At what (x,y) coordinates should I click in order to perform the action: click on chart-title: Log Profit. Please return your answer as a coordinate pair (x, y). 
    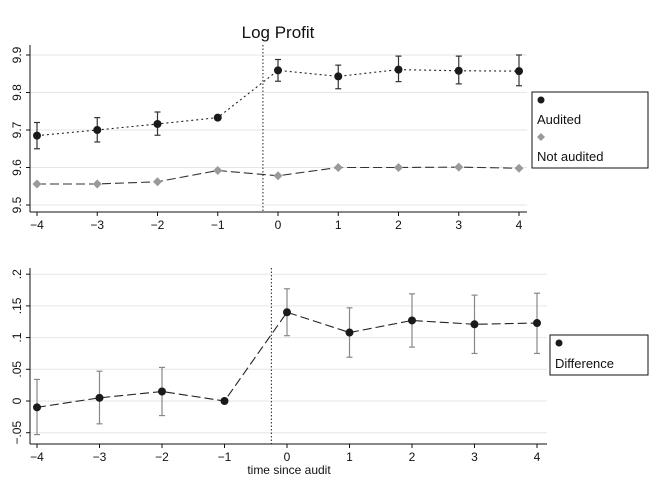
    Looking at the image, I should click on (278, 32).